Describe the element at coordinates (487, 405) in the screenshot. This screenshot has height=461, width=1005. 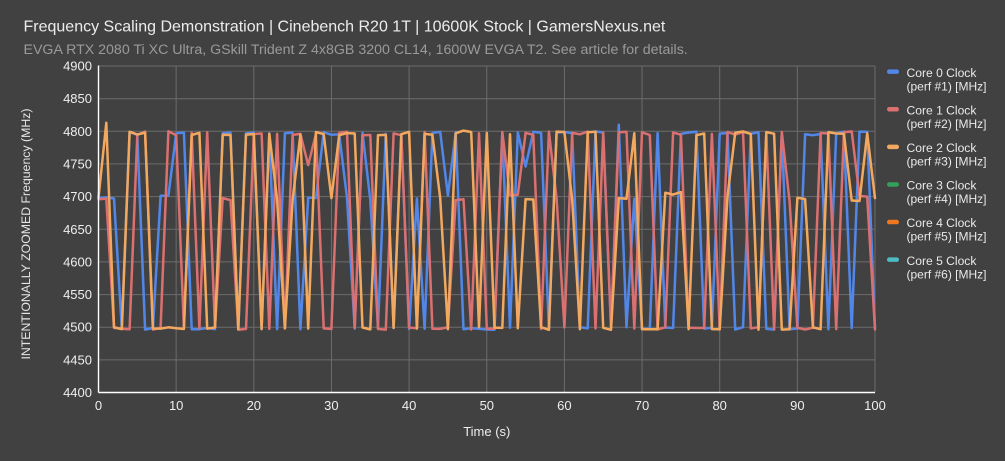
I see `svg-text: 50` at that location.